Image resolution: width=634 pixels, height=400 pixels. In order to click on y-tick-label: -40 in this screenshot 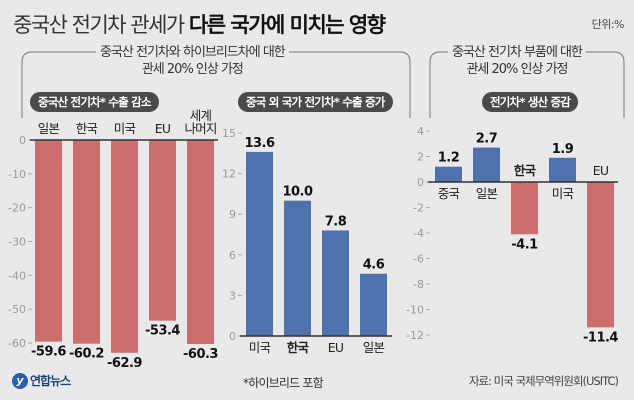, I will do `click(17, 275)`.